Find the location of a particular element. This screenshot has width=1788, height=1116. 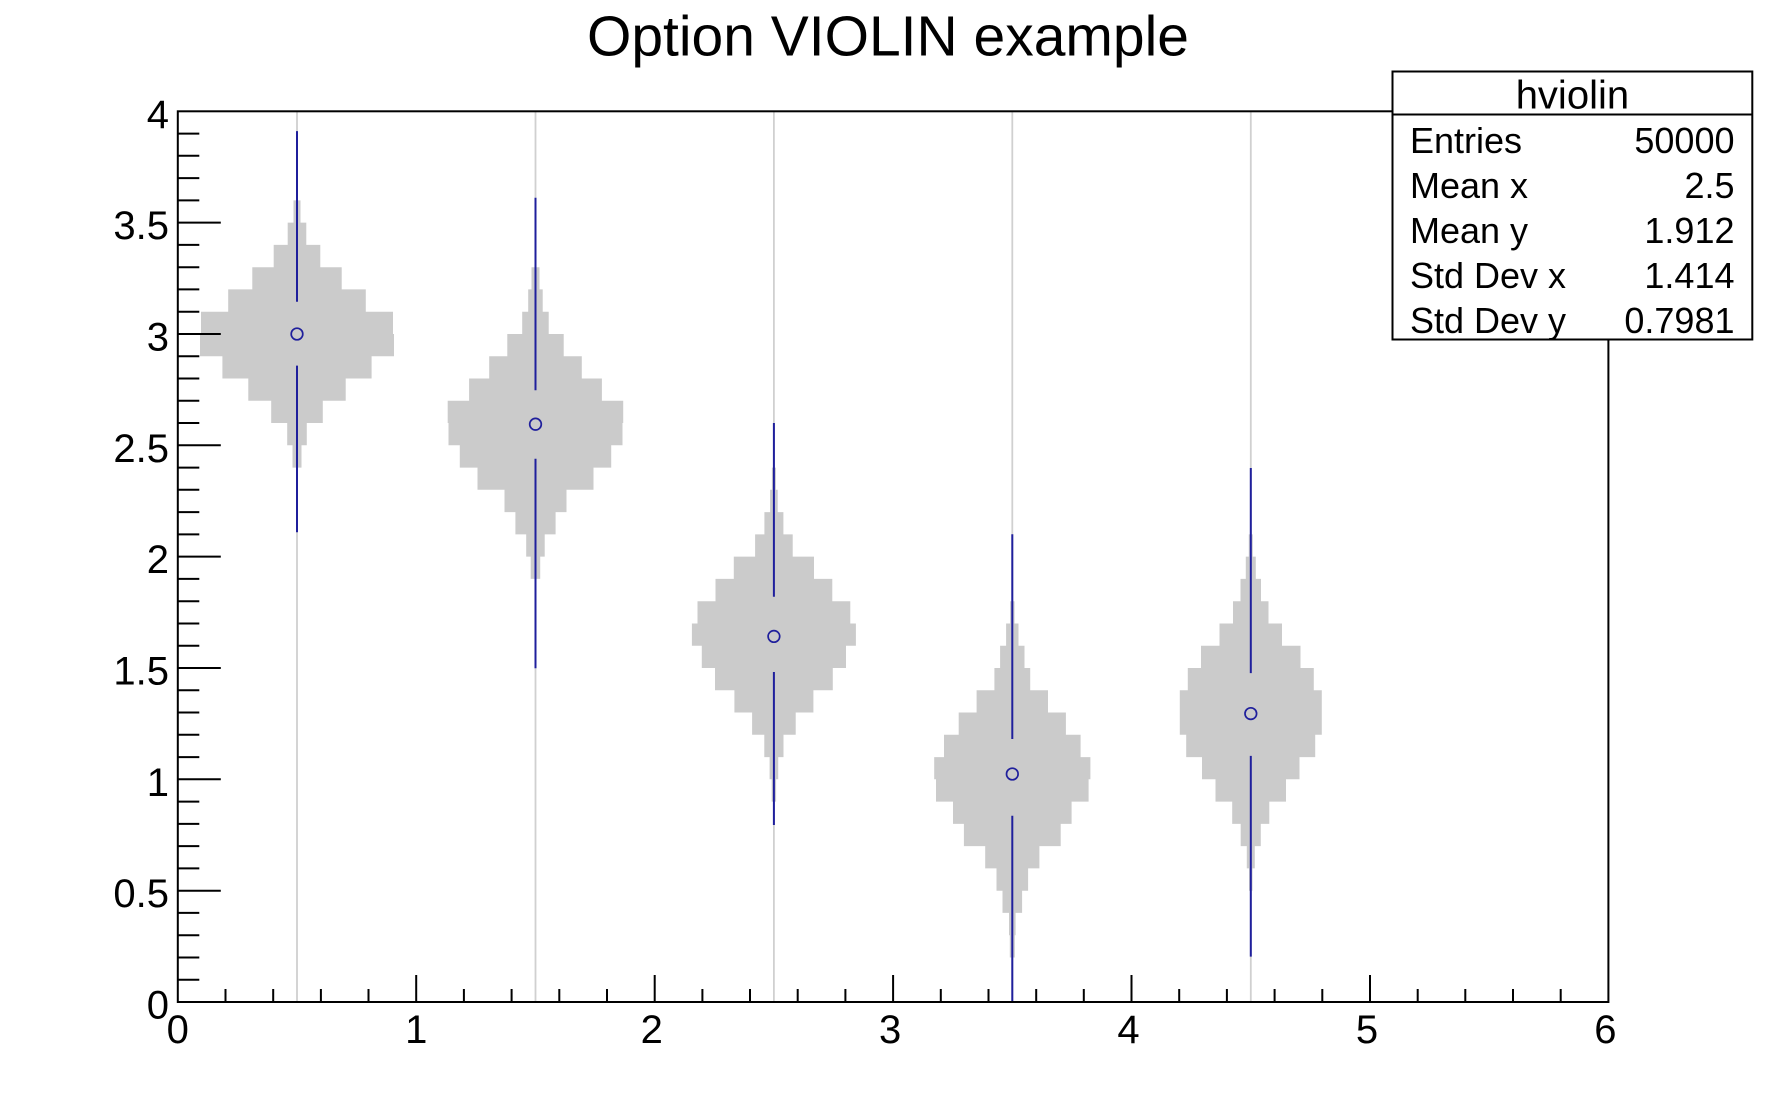

svg-text: hviolin is located at coordinates (1572, 96).